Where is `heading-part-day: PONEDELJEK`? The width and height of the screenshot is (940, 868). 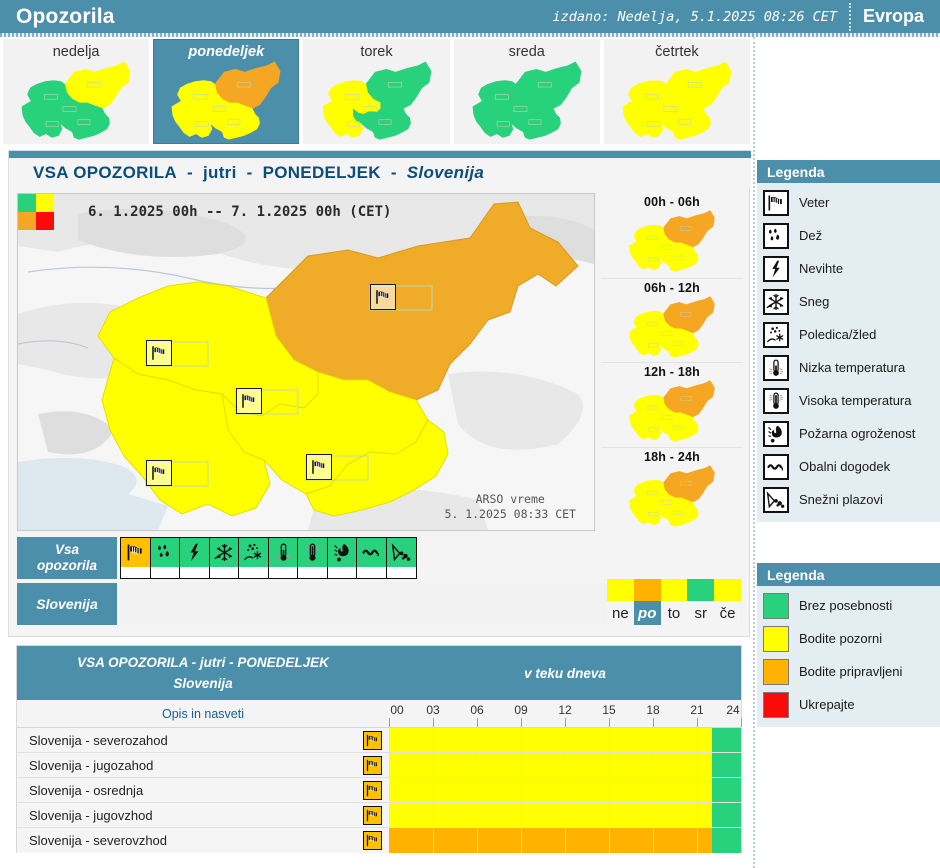 heading-part-day: PONEDELJEK is located at coordinates (321, 172).